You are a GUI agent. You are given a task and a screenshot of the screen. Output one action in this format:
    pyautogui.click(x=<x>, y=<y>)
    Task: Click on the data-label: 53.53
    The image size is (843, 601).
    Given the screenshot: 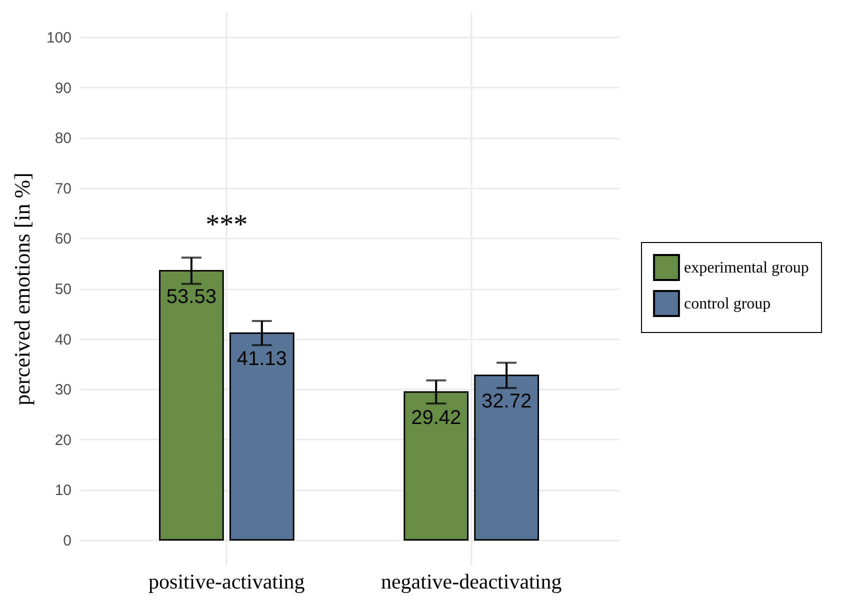 What is the action you would take?
    pyautogui.click(x=191, y=297)
    